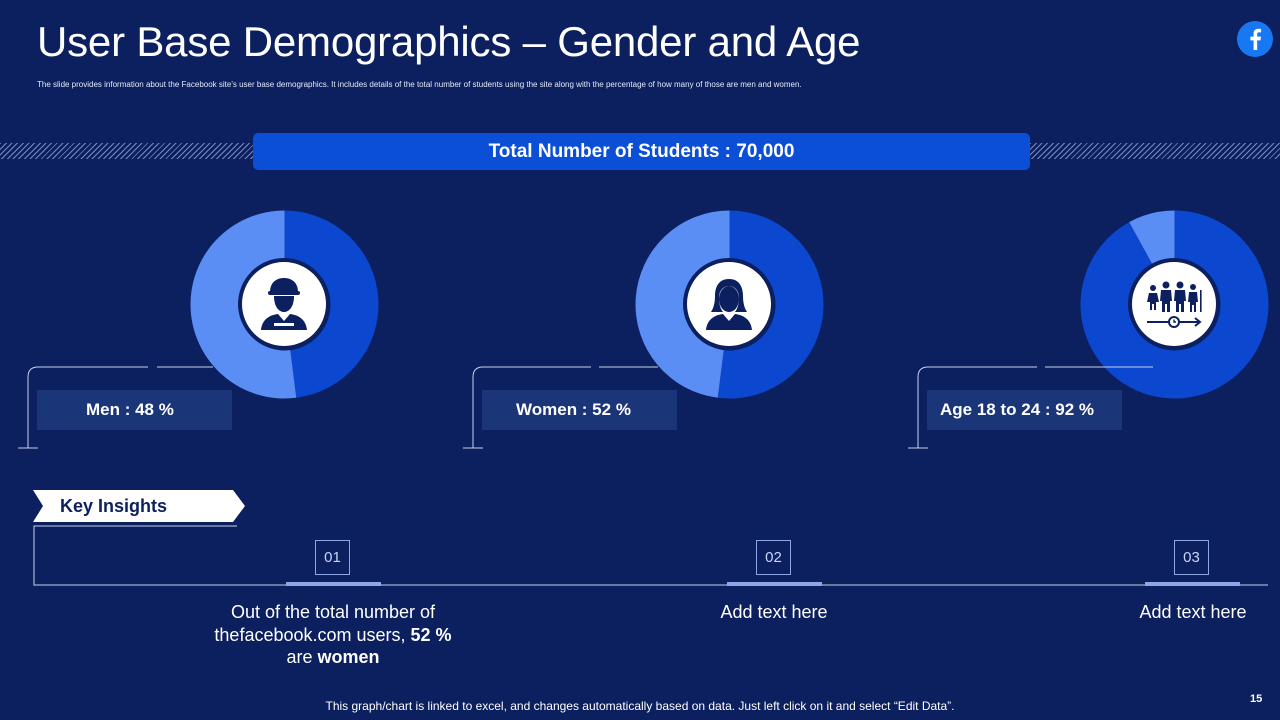  I want to click on donut-chart-age, so click(1174, 304).